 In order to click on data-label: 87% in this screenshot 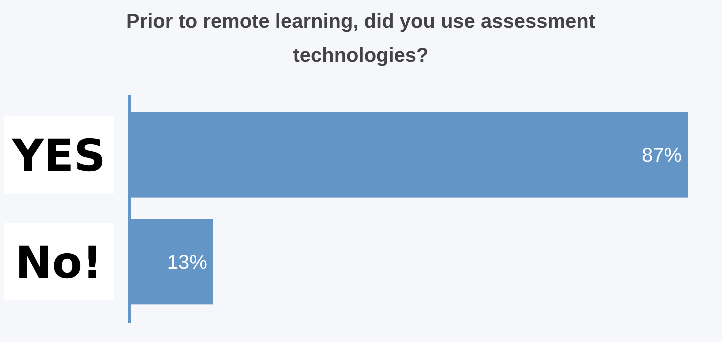, I will do `click(662, 156)`.